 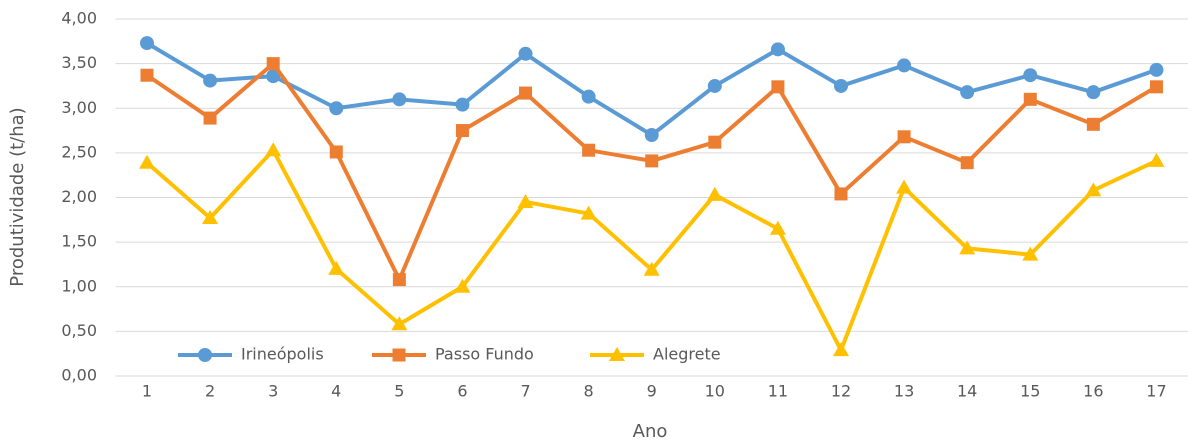 I want to click on y-tick-label: 2,00, so click(x=79, y=196).